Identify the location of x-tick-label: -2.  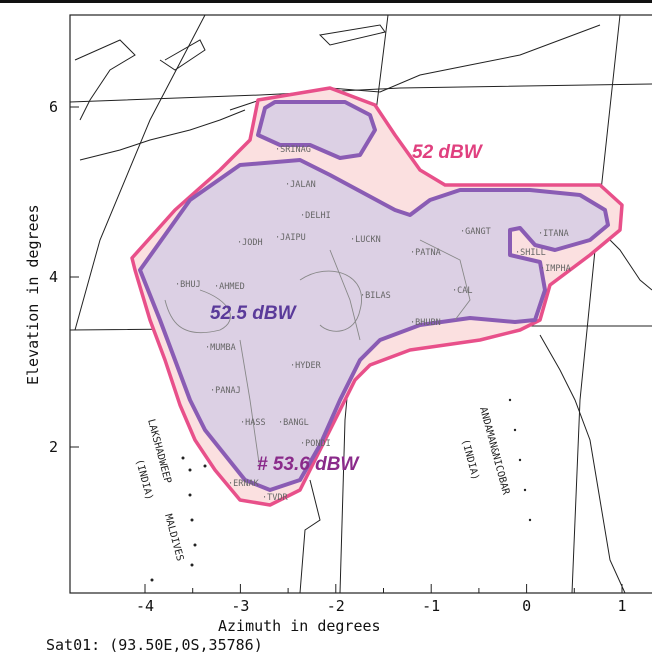
(336, 606).